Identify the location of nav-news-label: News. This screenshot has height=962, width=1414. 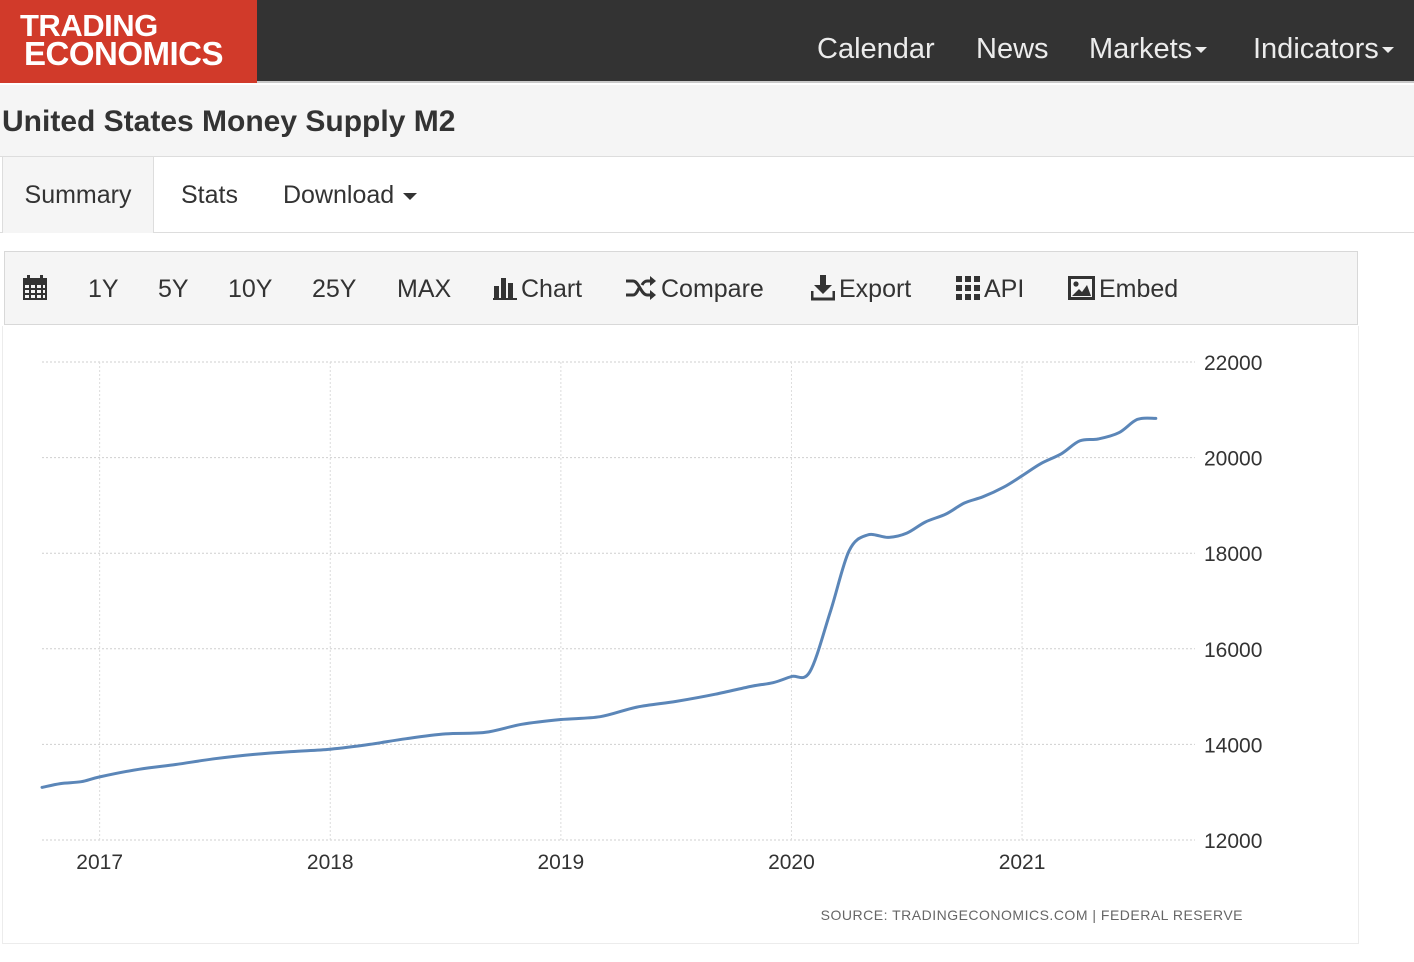
(1012, 49).